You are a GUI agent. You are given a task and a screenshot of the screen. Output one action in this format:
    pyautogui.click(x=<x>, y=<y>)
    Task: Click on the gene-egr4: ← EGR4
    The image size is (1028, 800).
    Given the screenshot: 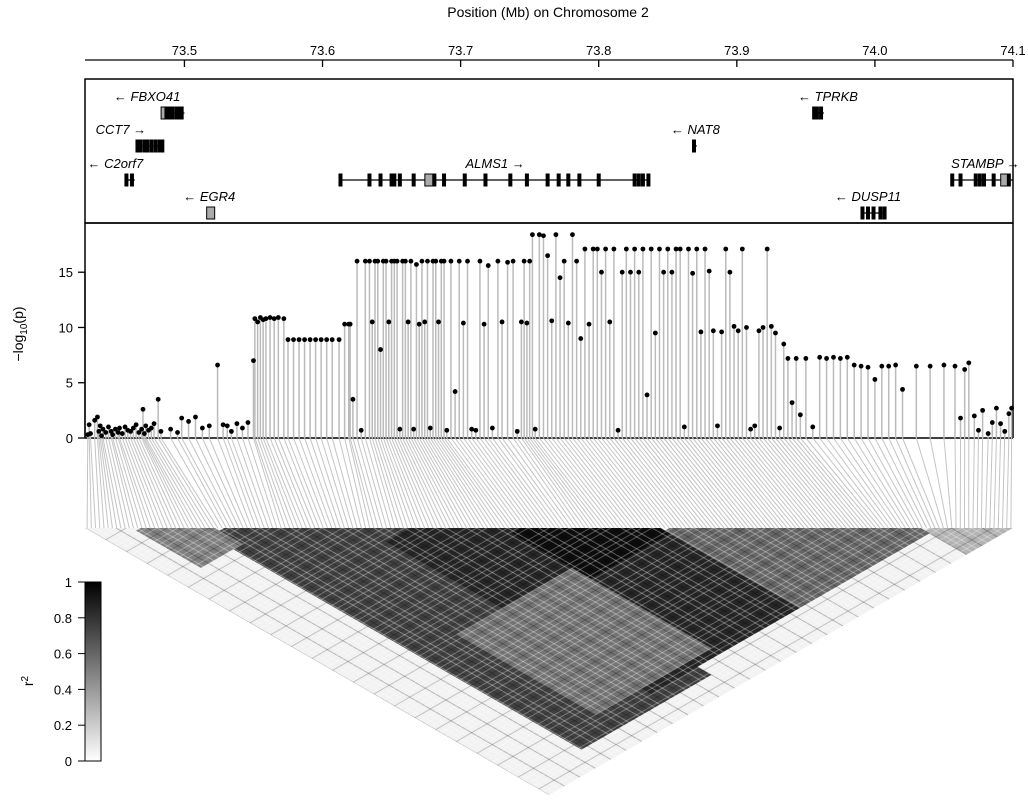 What is the action you would take?
    pyautogui.click(x=209, y=204)
    